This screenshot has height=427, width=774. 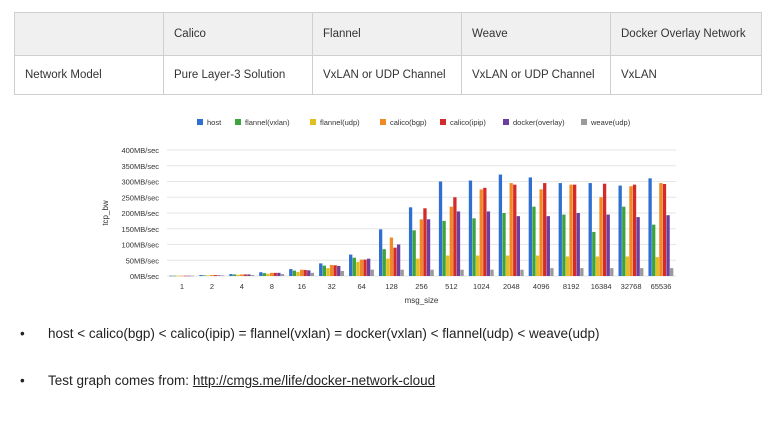 I want to click on y-tick-label: 400MB/sec, so click(x=140, y=150).